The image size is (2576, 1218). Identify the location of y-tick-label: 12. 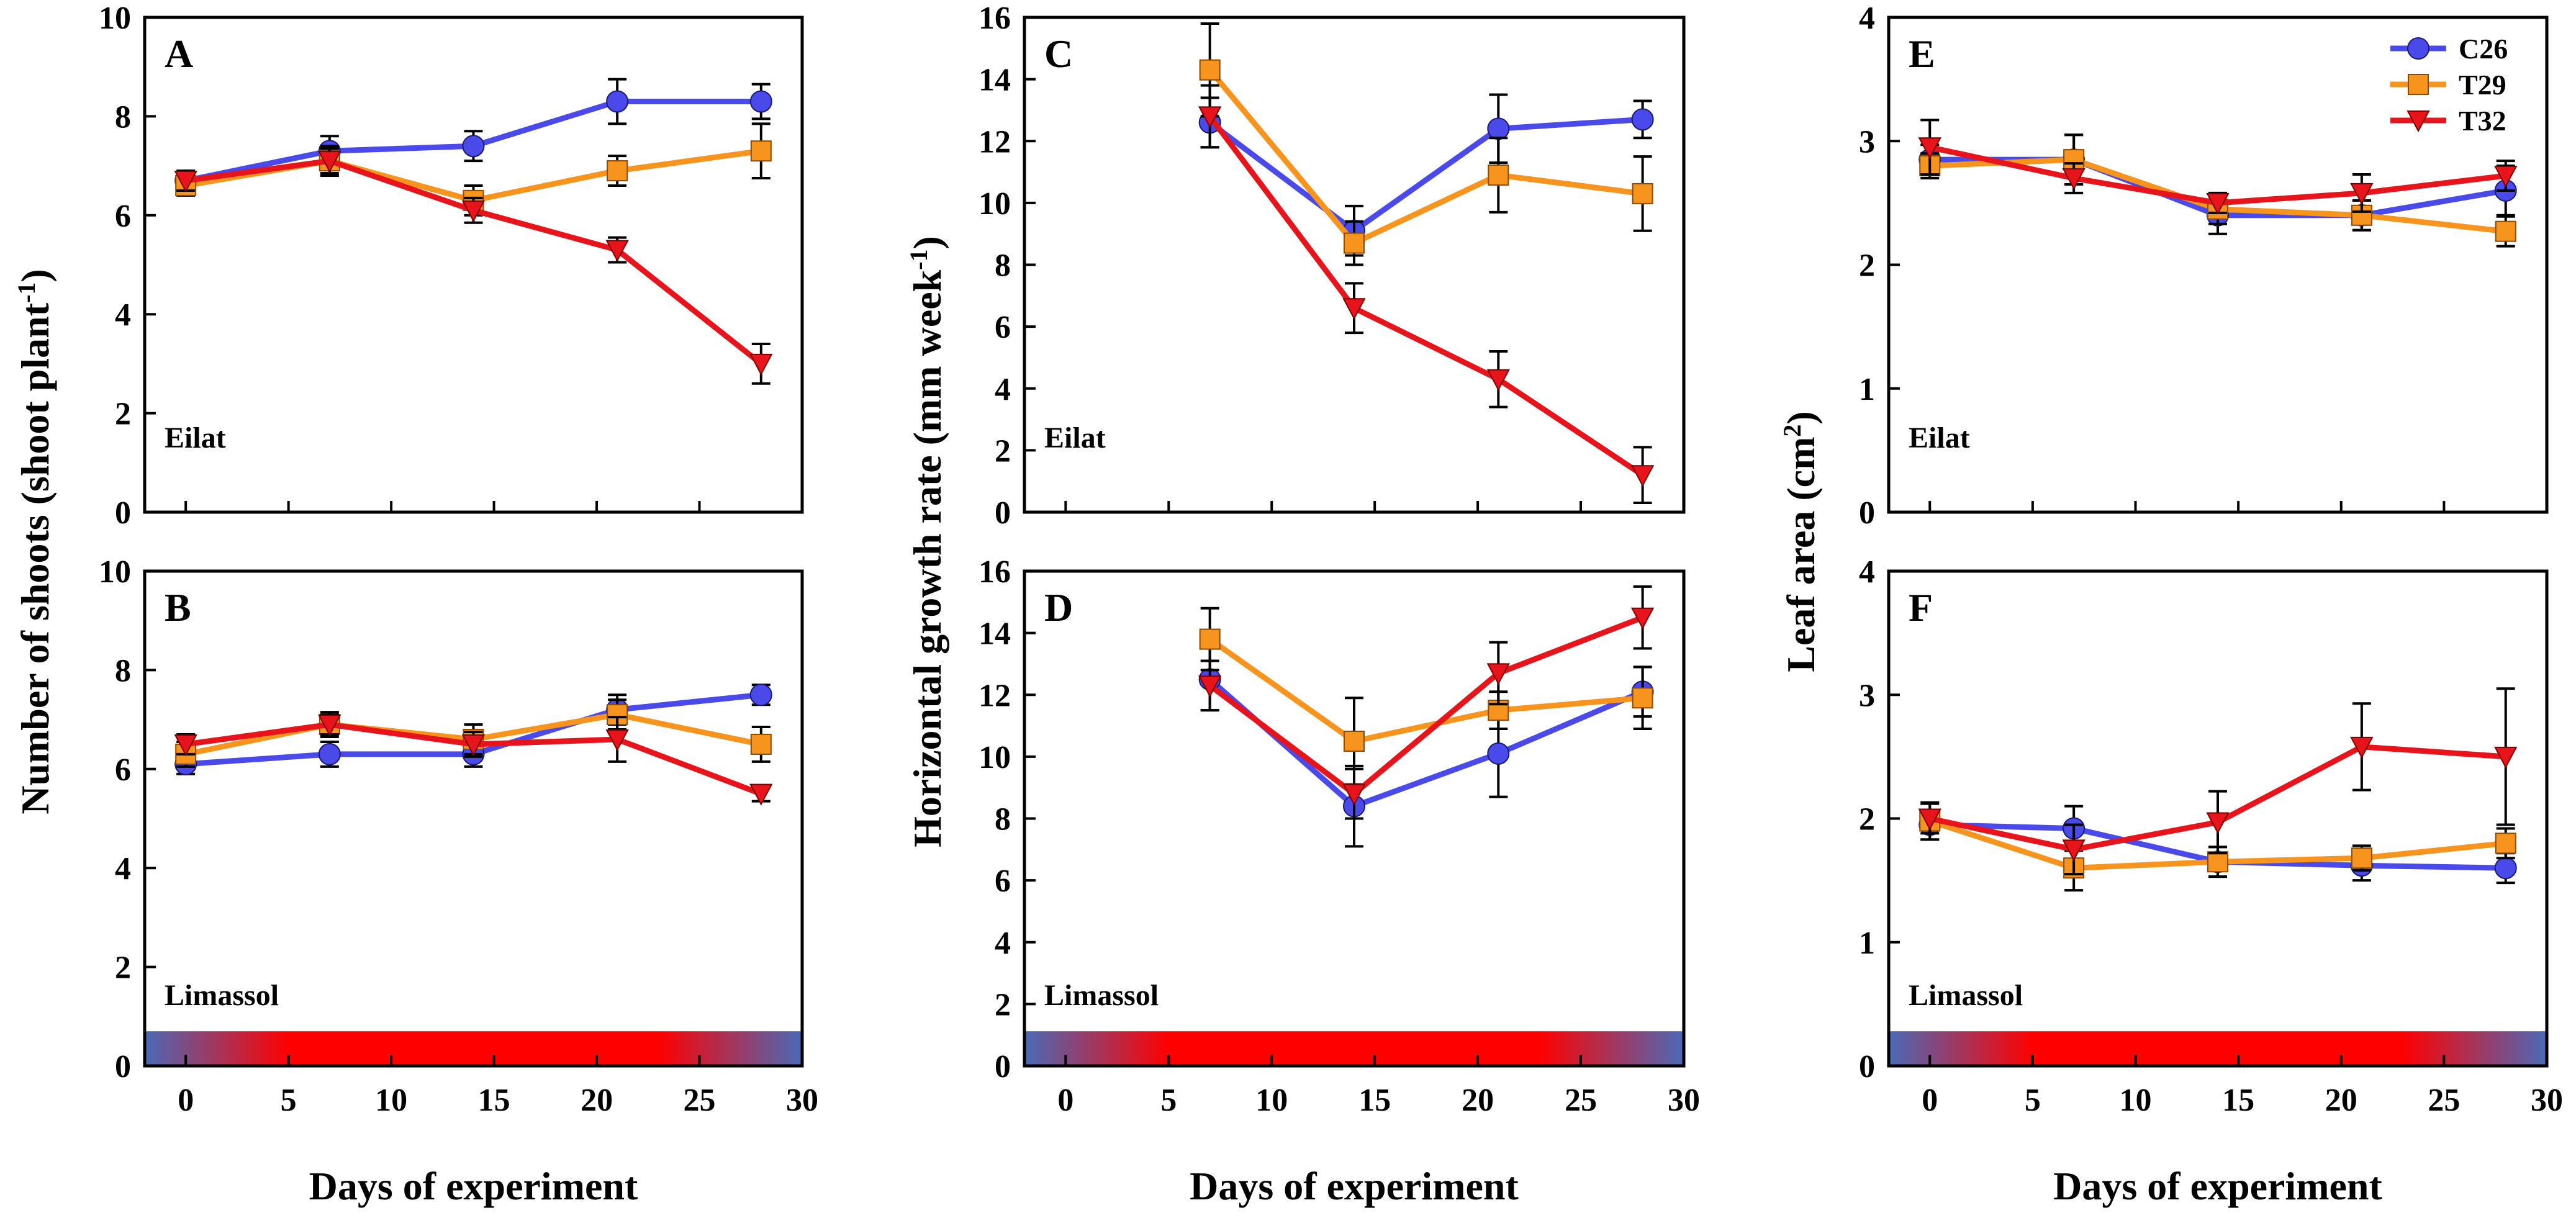
(994, 695).